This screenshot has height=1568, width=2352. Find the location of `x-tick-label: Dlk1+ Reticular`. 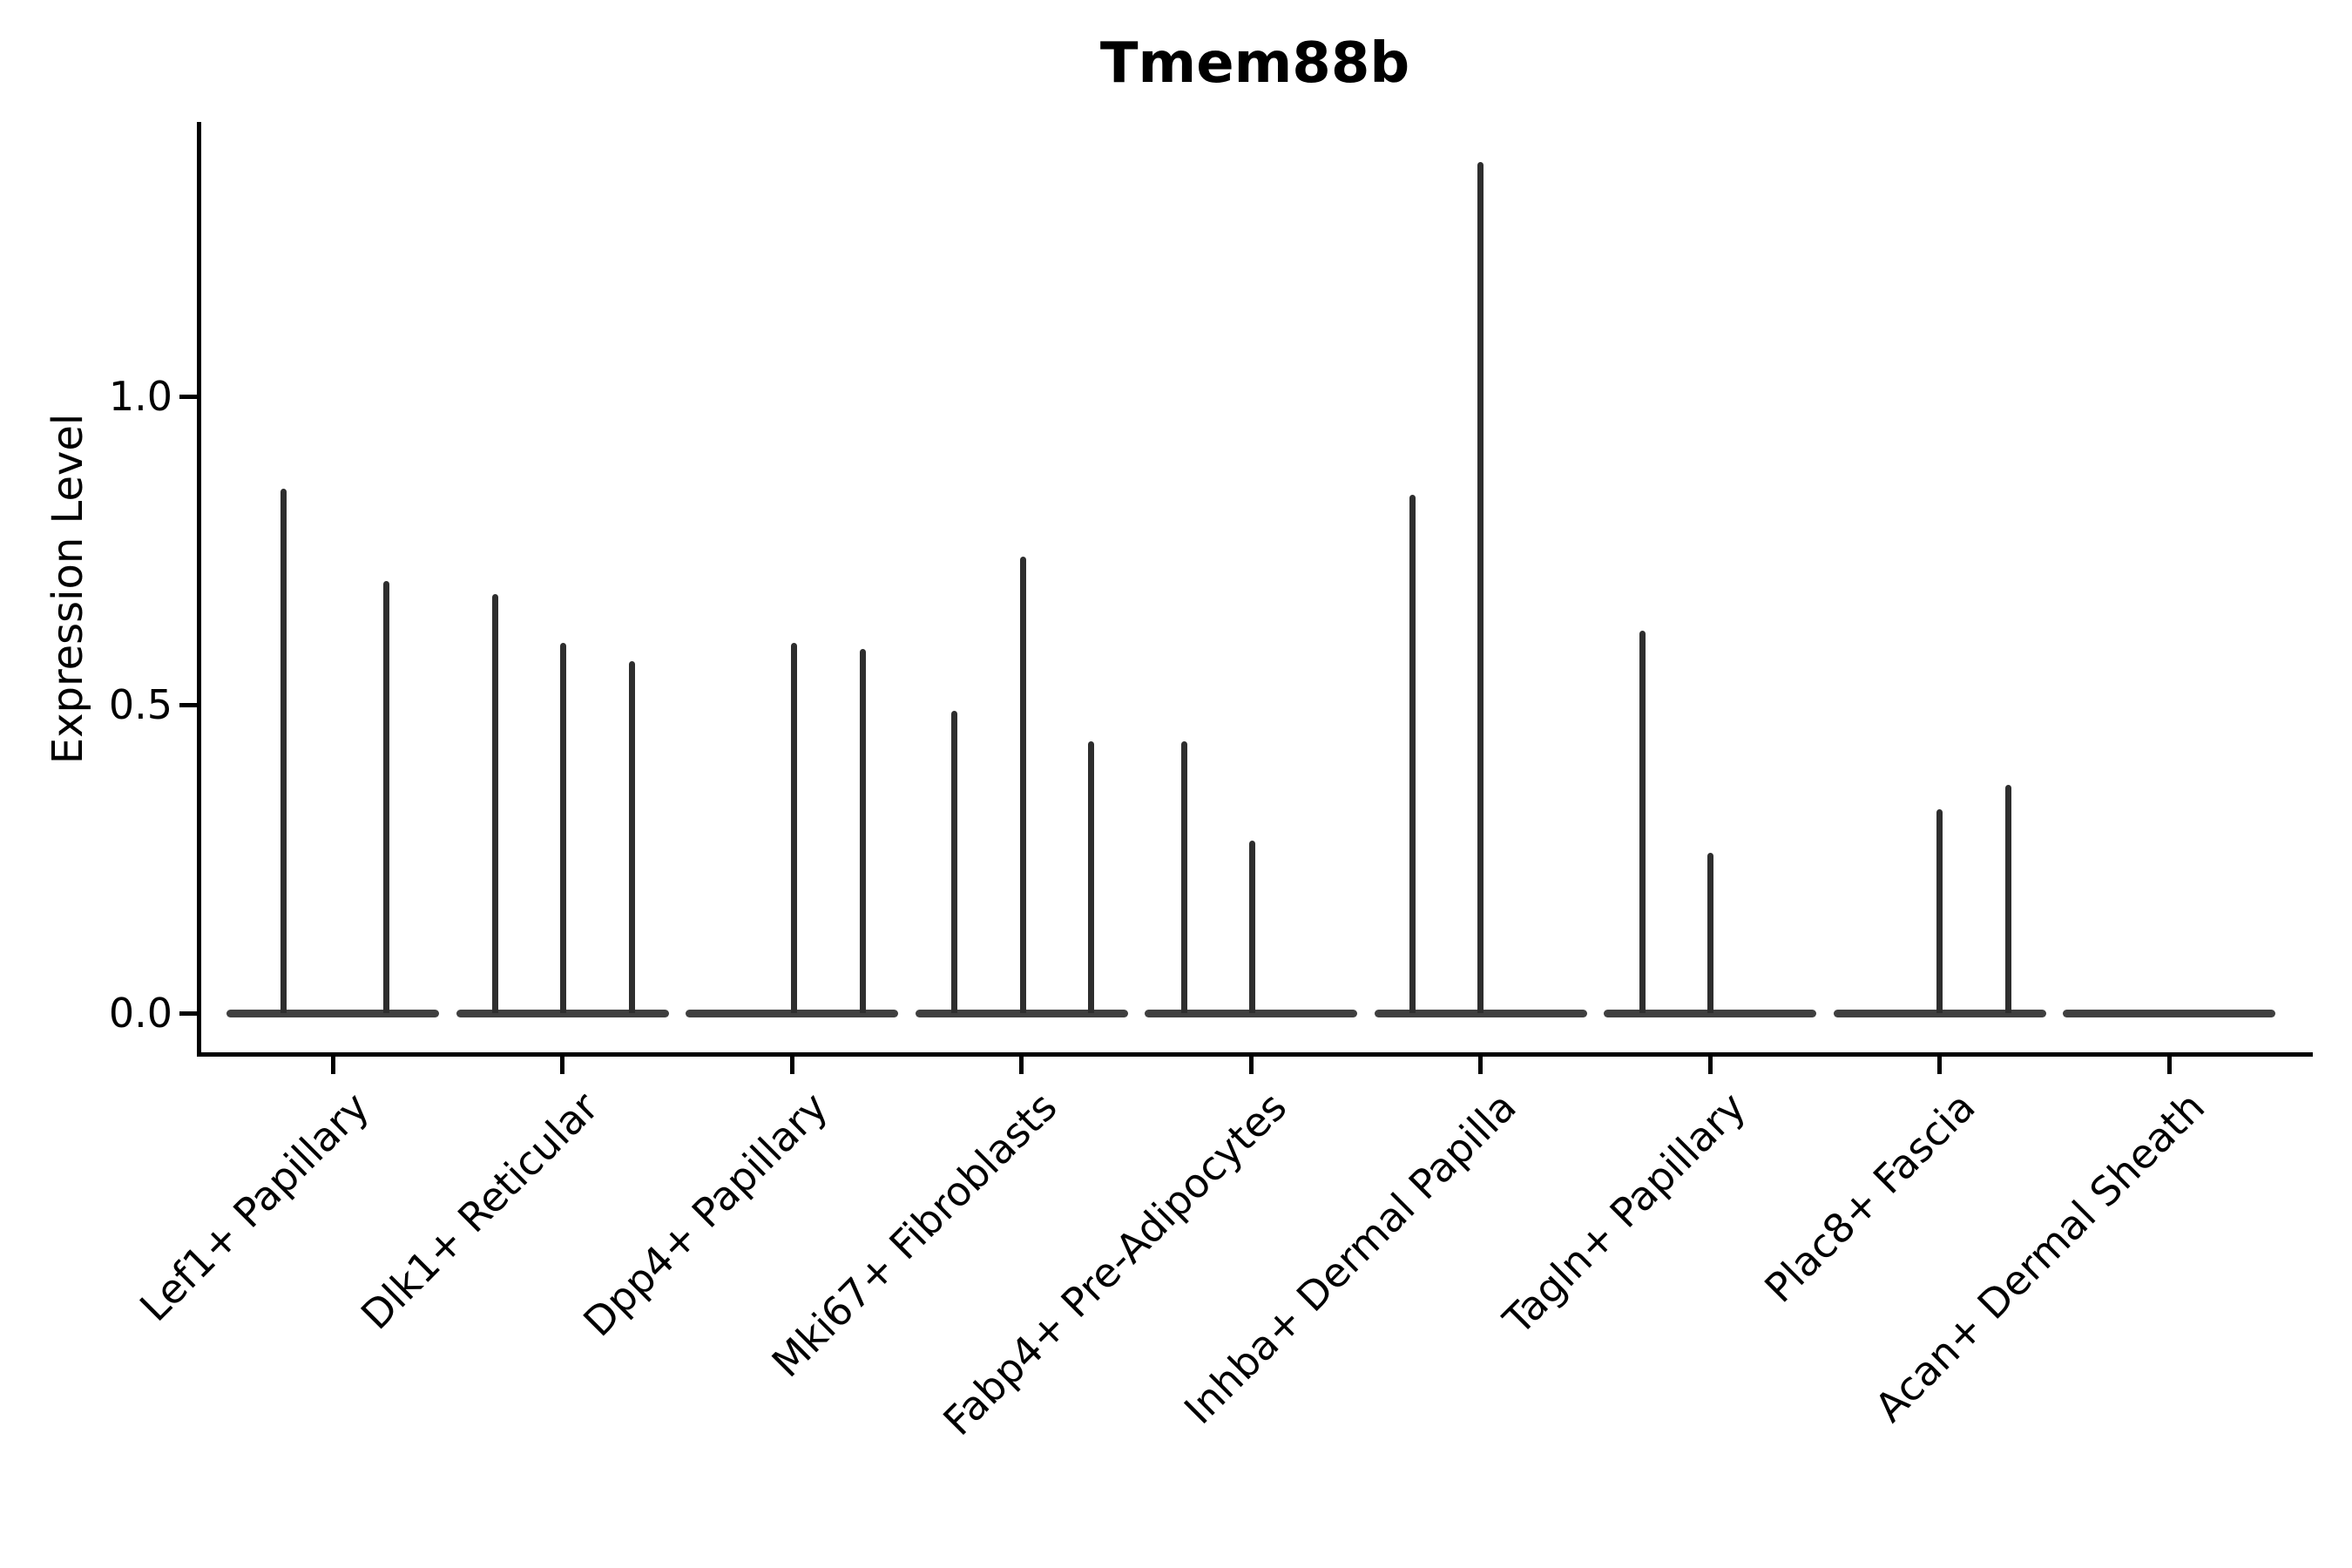

x-tick-label: Dlk1+ Reticular is located at coordinates (479, 1211).